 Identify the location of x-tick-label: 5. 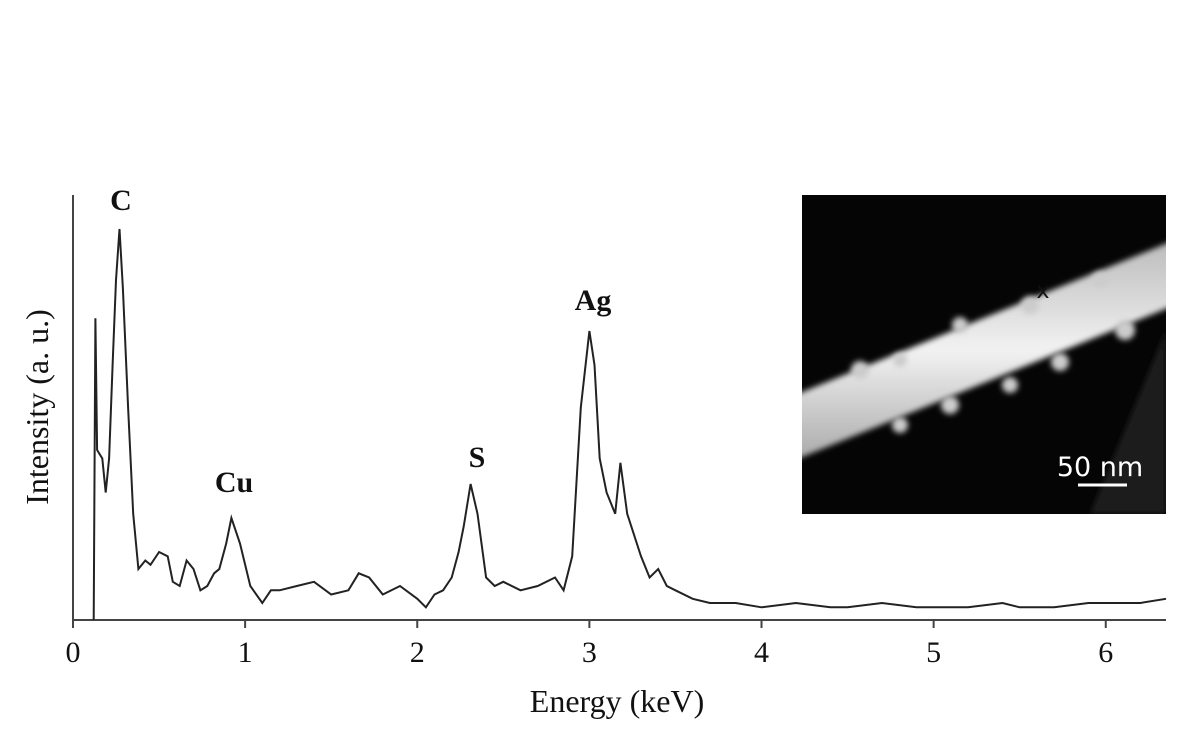
(933, 652).